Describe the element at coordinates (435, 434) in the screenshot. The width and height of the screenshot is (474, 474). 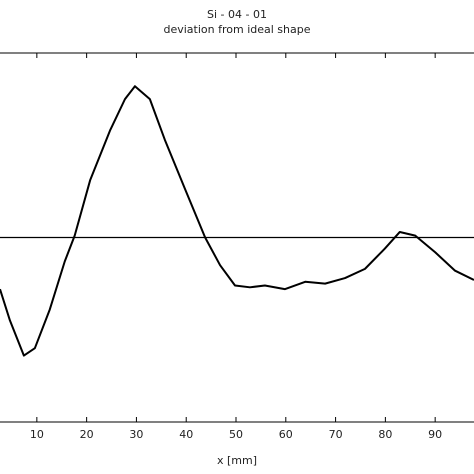
I see `x-tick-label: 90` at that location.